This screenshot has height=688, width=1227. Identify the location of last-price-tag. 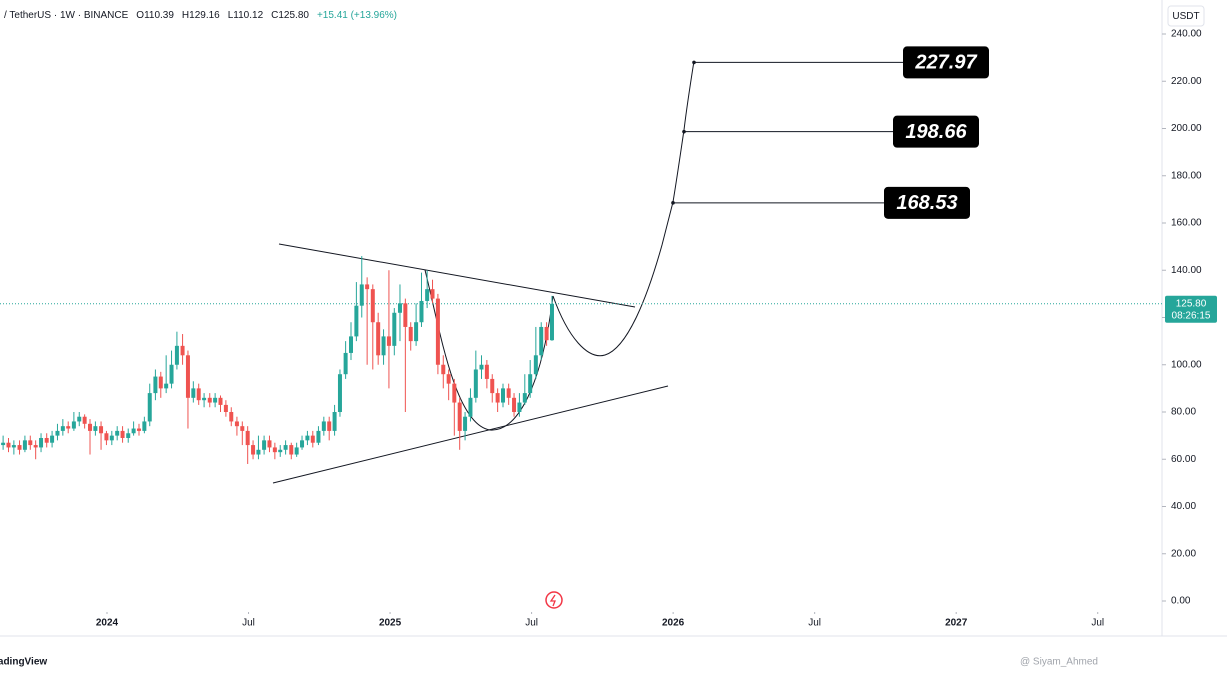
(1191, 309).